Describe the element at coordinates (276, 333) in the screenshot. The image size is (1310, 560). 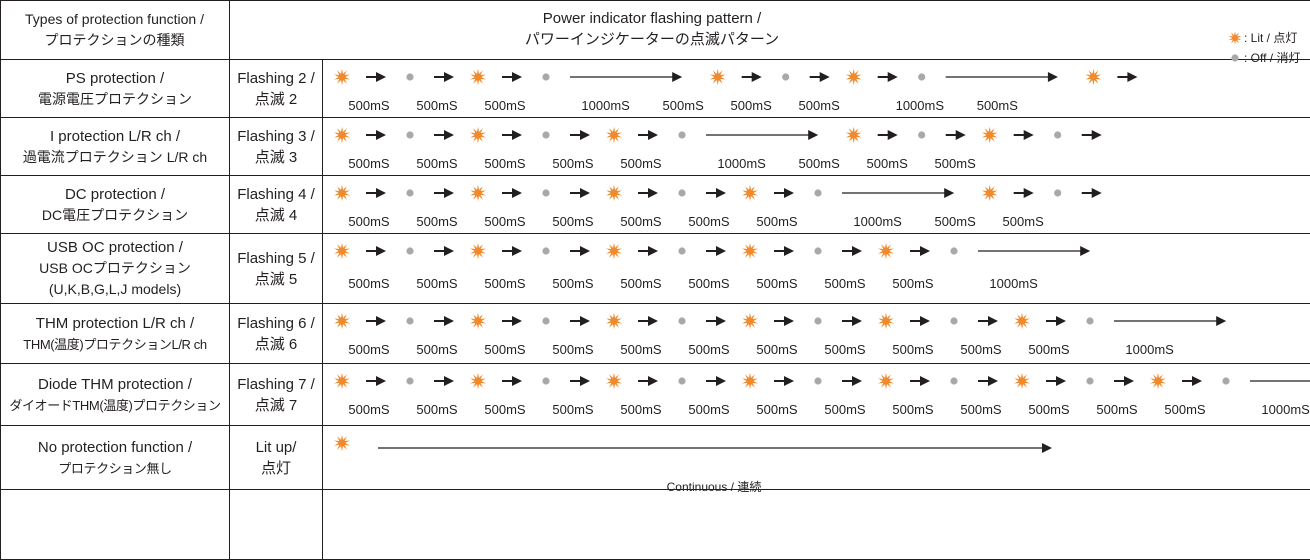
I see `flashing-count-cell: Flashing 6 / 点滅 6` at that location.